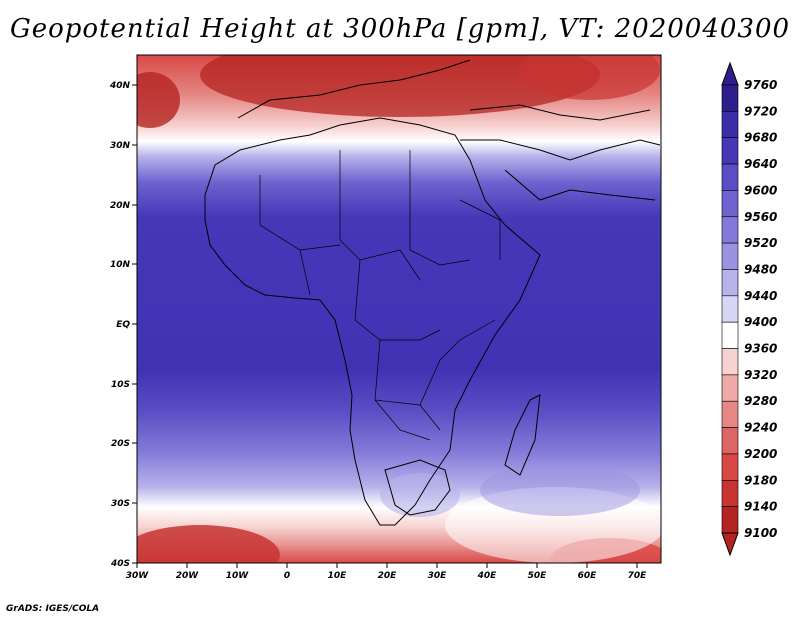  I want to click on colorbar-top-arrow, so click(730, 73).